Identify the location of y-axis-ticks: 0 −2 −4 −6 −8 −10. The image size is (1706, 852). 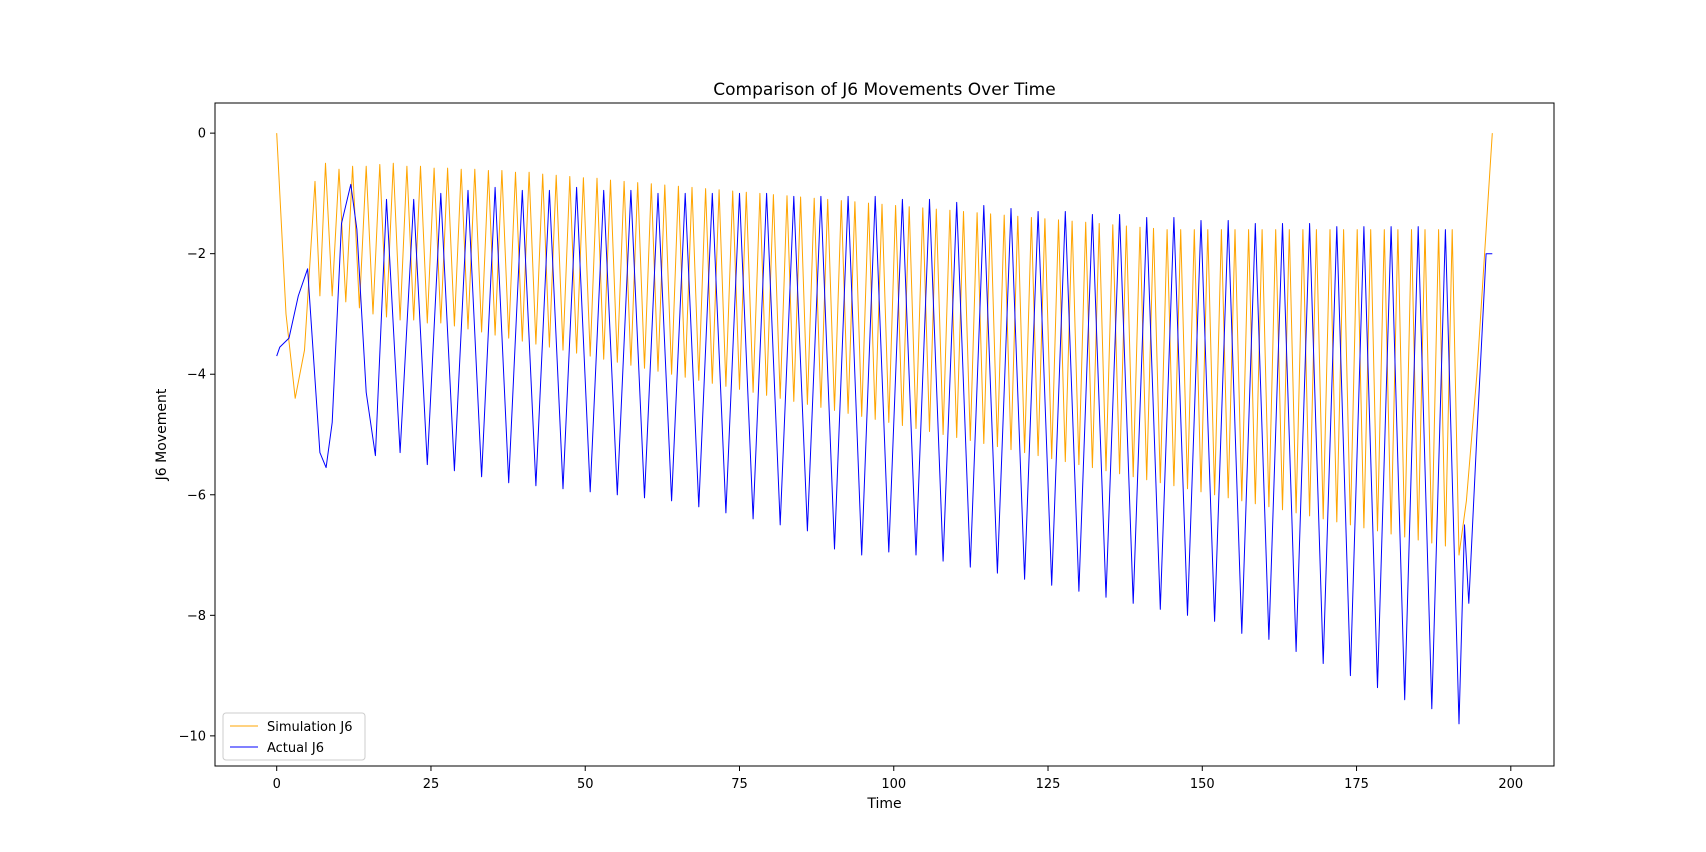
(197, 435).